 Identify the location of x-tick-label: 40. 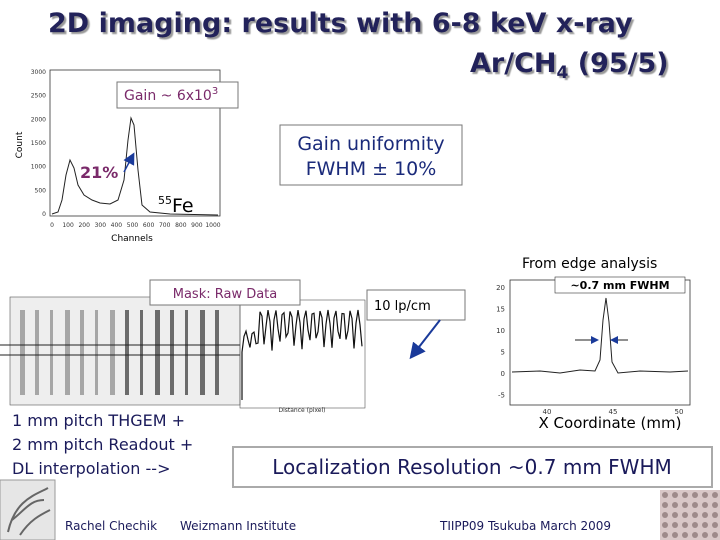
(547, 412).